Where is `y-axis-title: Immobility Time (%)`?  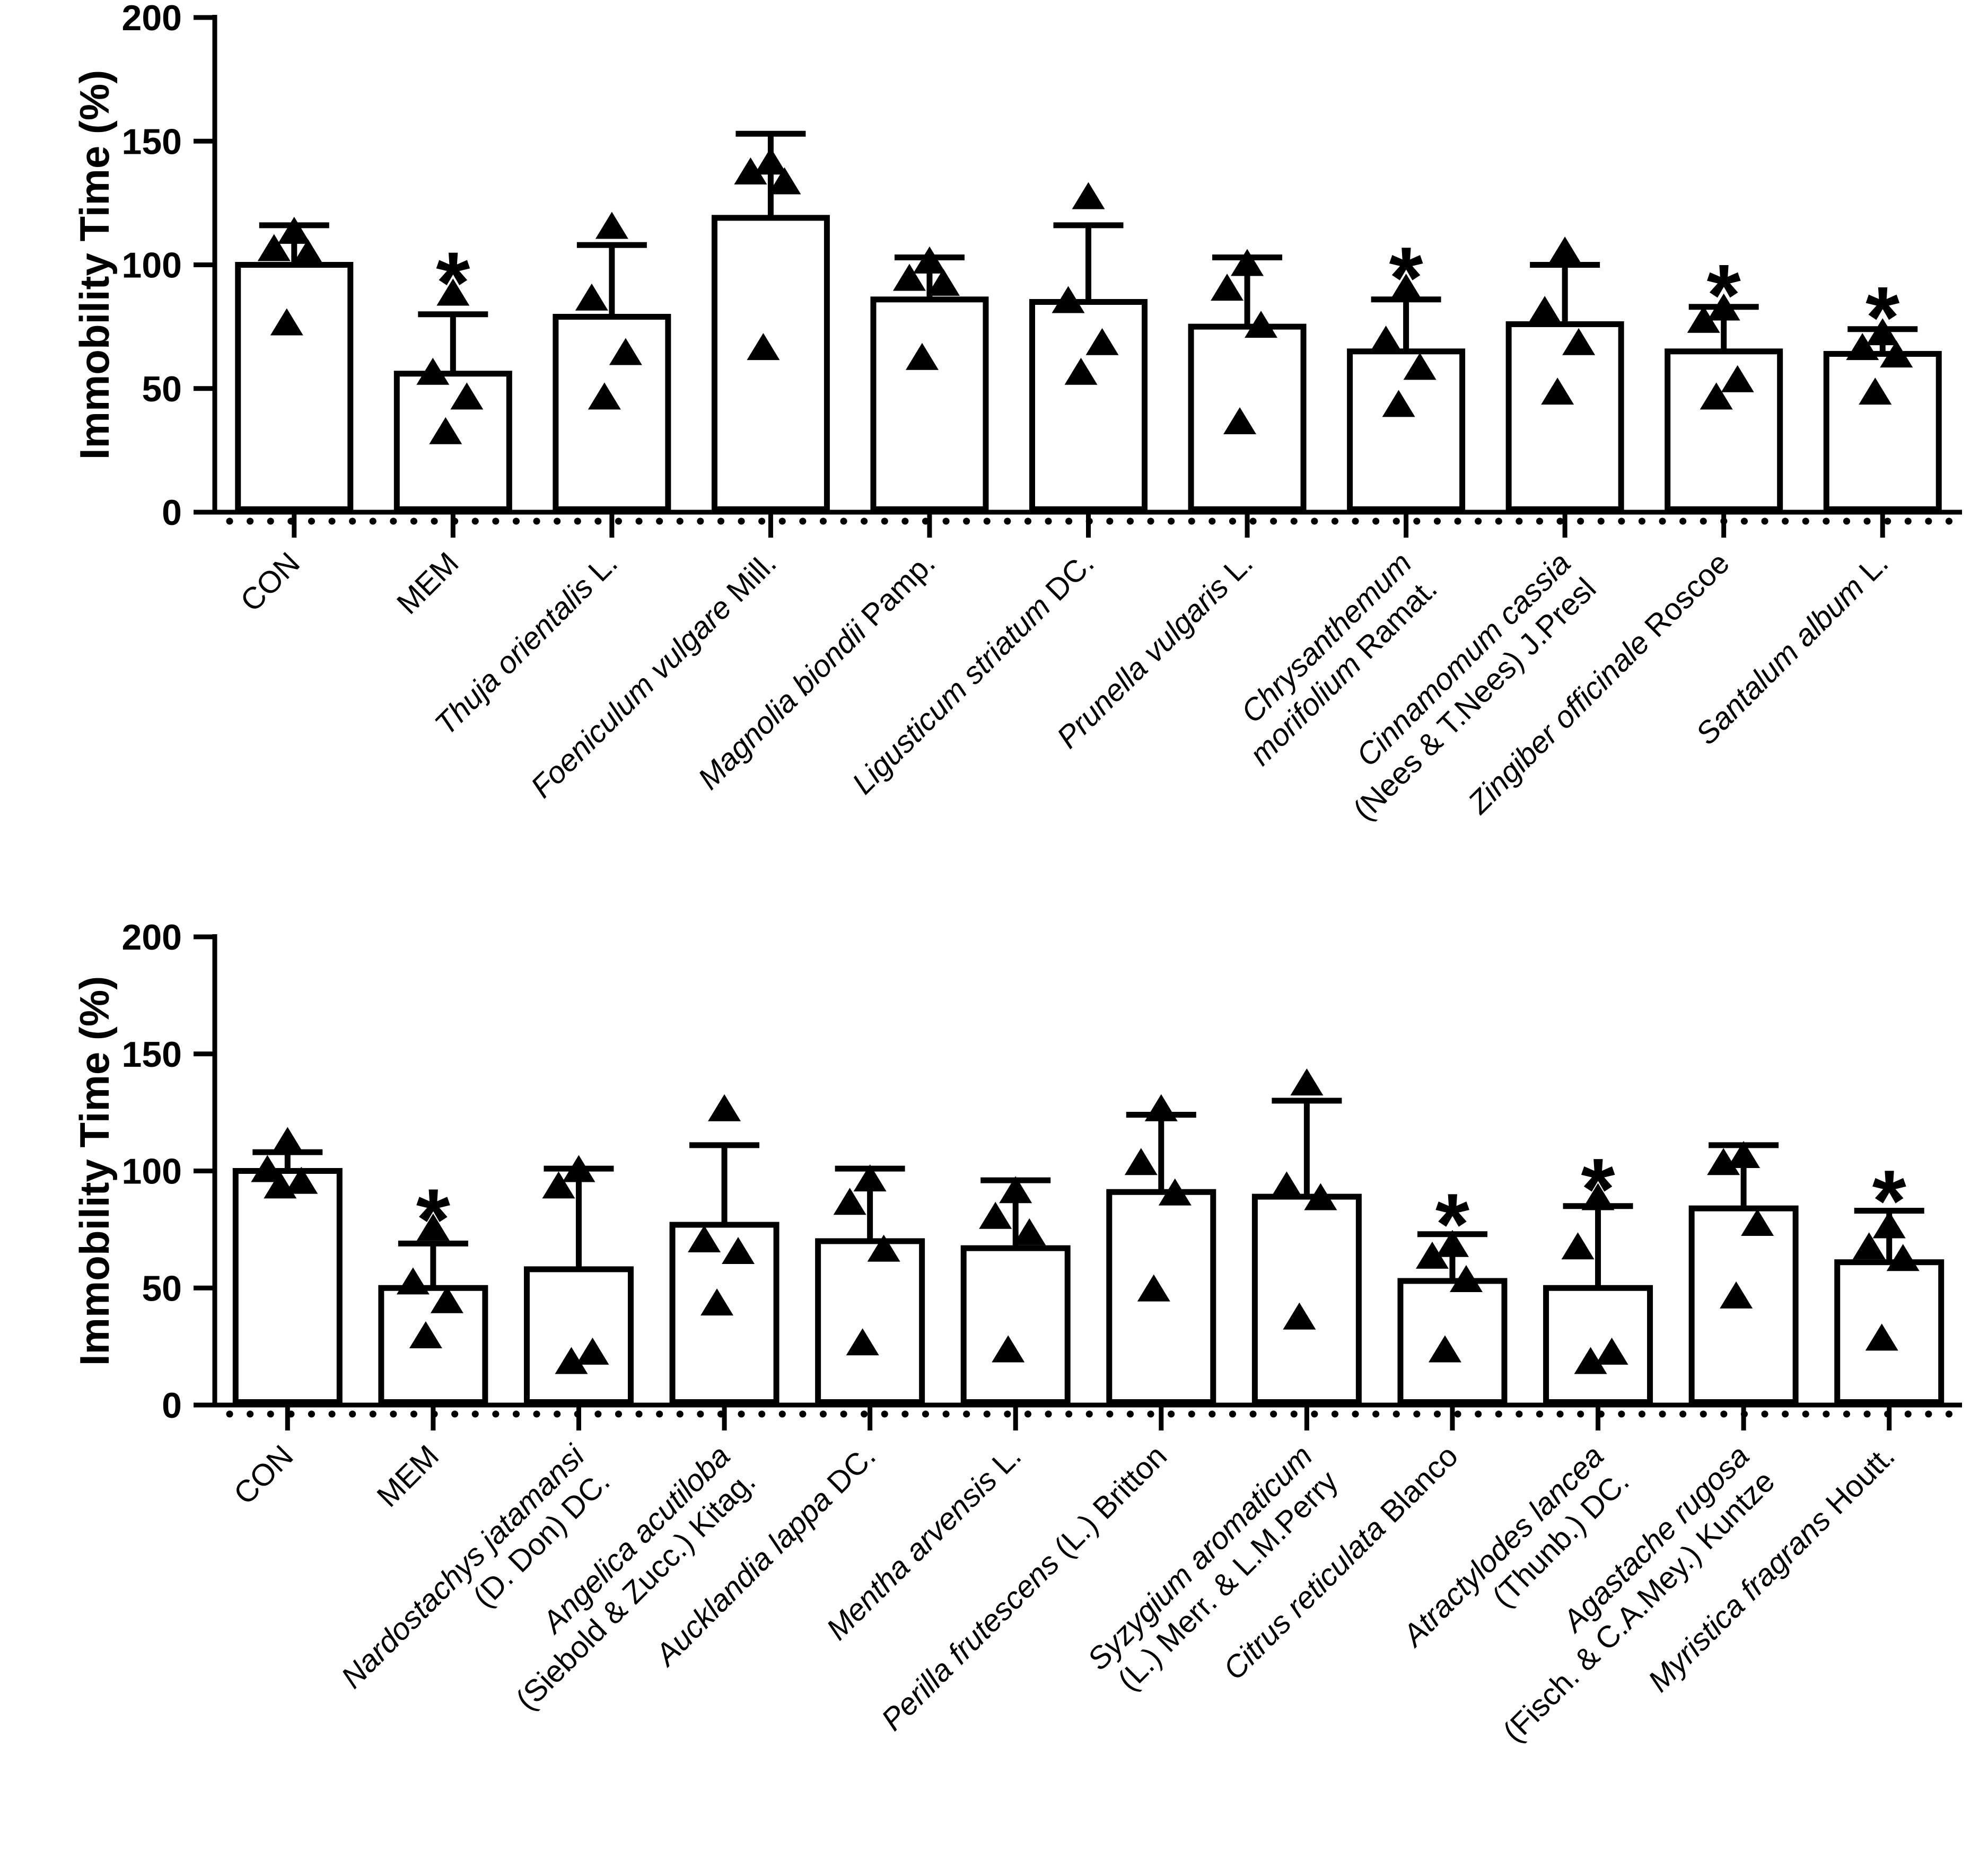 y-axis-title: Immobility Time (%) is located at coordinates (94, 1171).